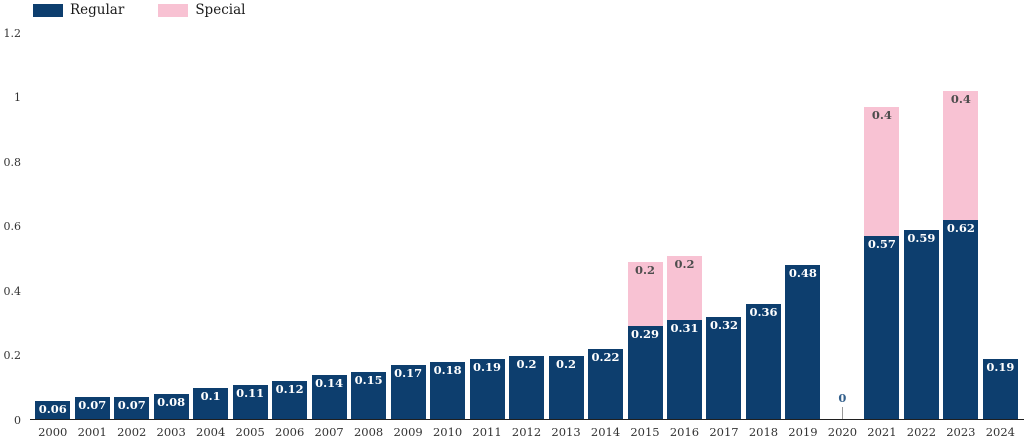  What do you see at coordinates (329, 382) in the screenshot?
I see `bar-value-label-regular: 0.14` at bounding box center [329, 382].